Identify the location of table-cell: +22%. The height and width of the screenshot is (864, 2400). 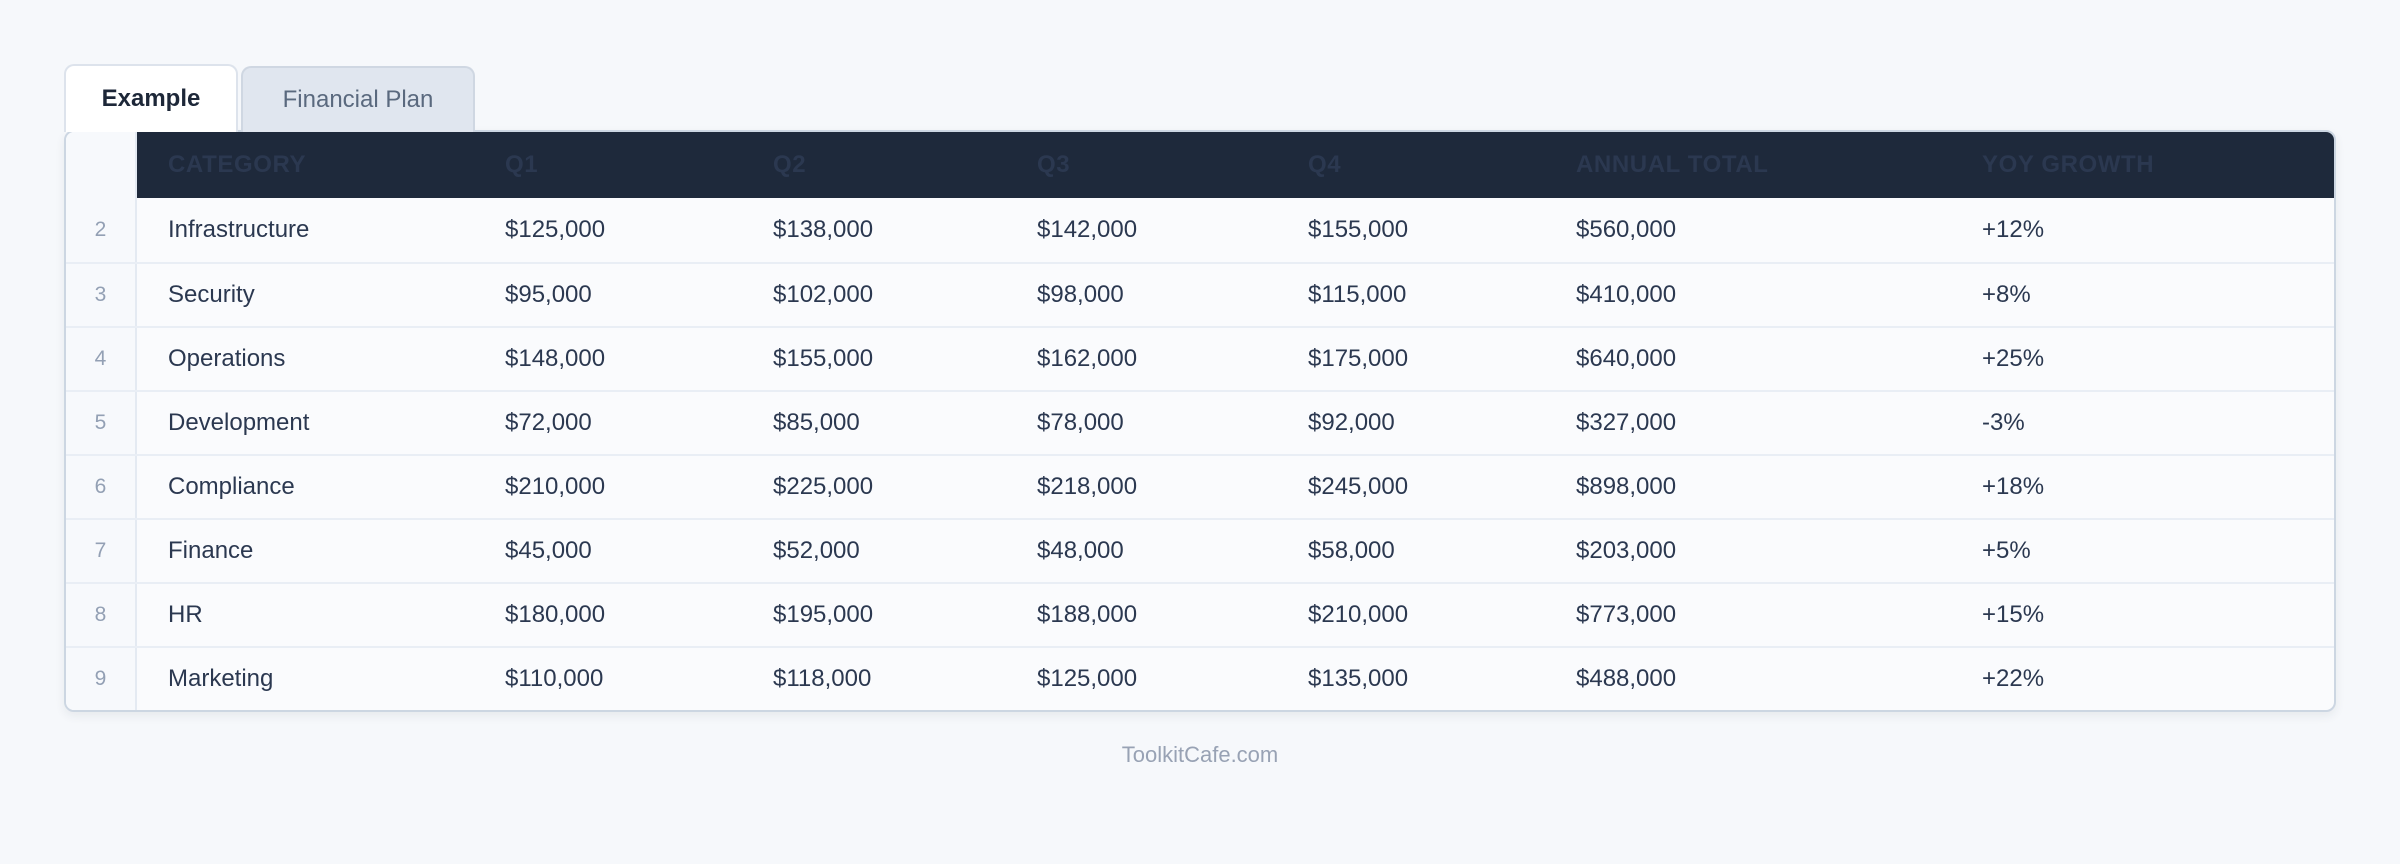
(2013, 678).